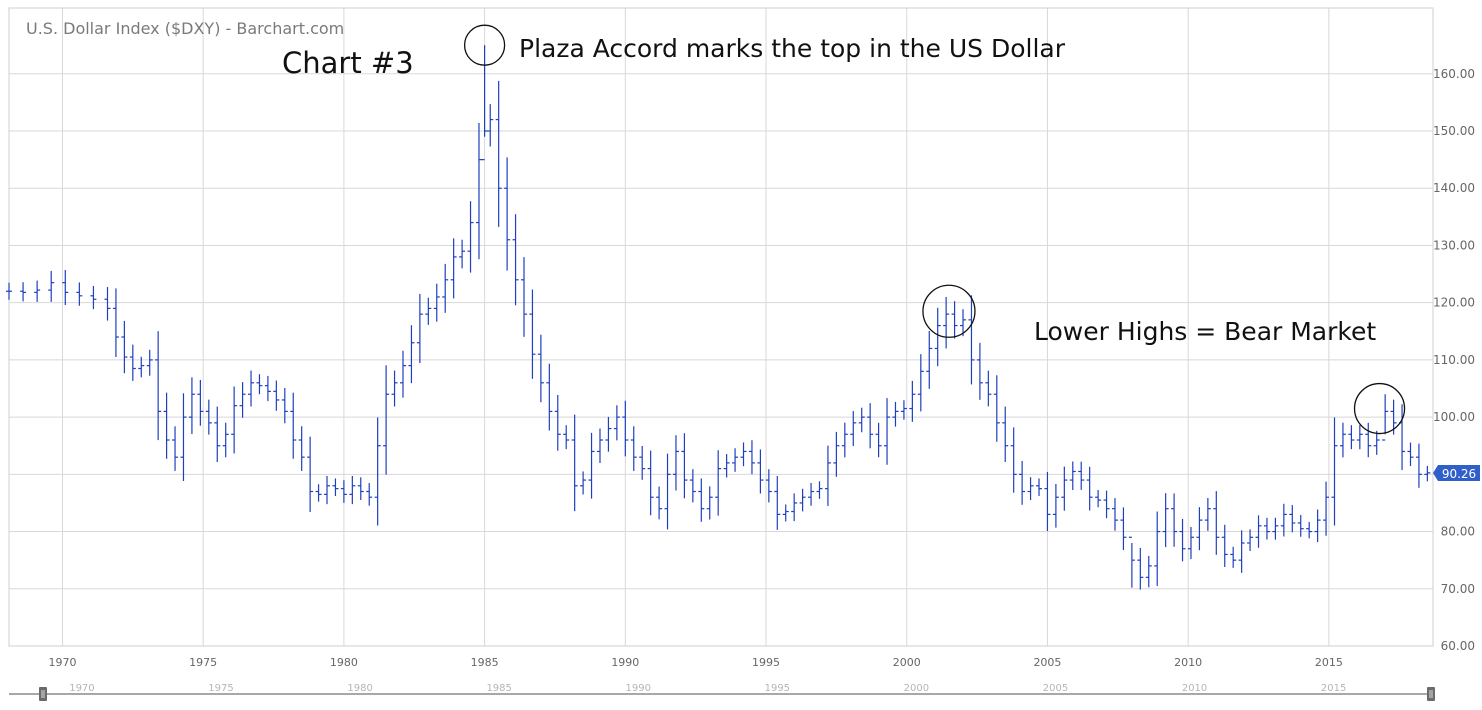 The height and width of the screenshot is (710, 1482). I want to click on navigator-label: 2000, so click(916, 688).